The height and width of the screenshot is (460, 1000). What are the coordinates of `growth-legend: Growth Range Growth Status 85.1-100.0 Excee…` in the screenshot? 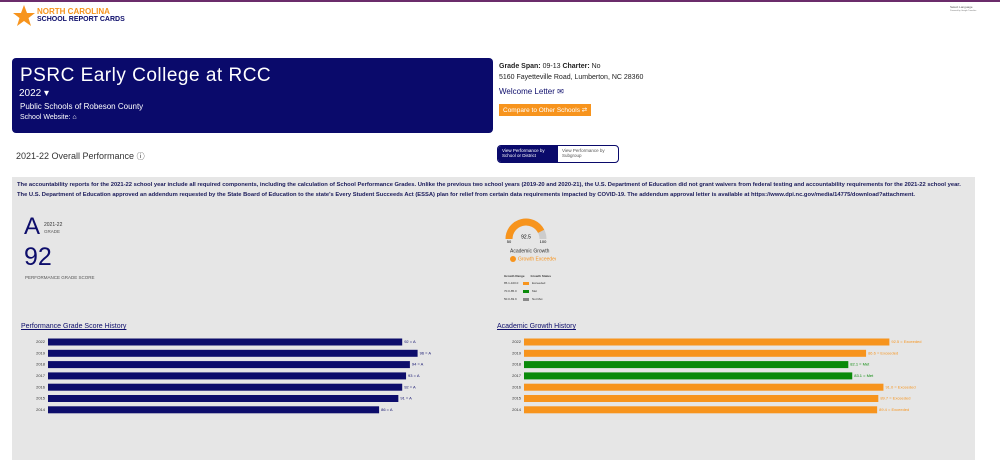 It's located at (527, 289).